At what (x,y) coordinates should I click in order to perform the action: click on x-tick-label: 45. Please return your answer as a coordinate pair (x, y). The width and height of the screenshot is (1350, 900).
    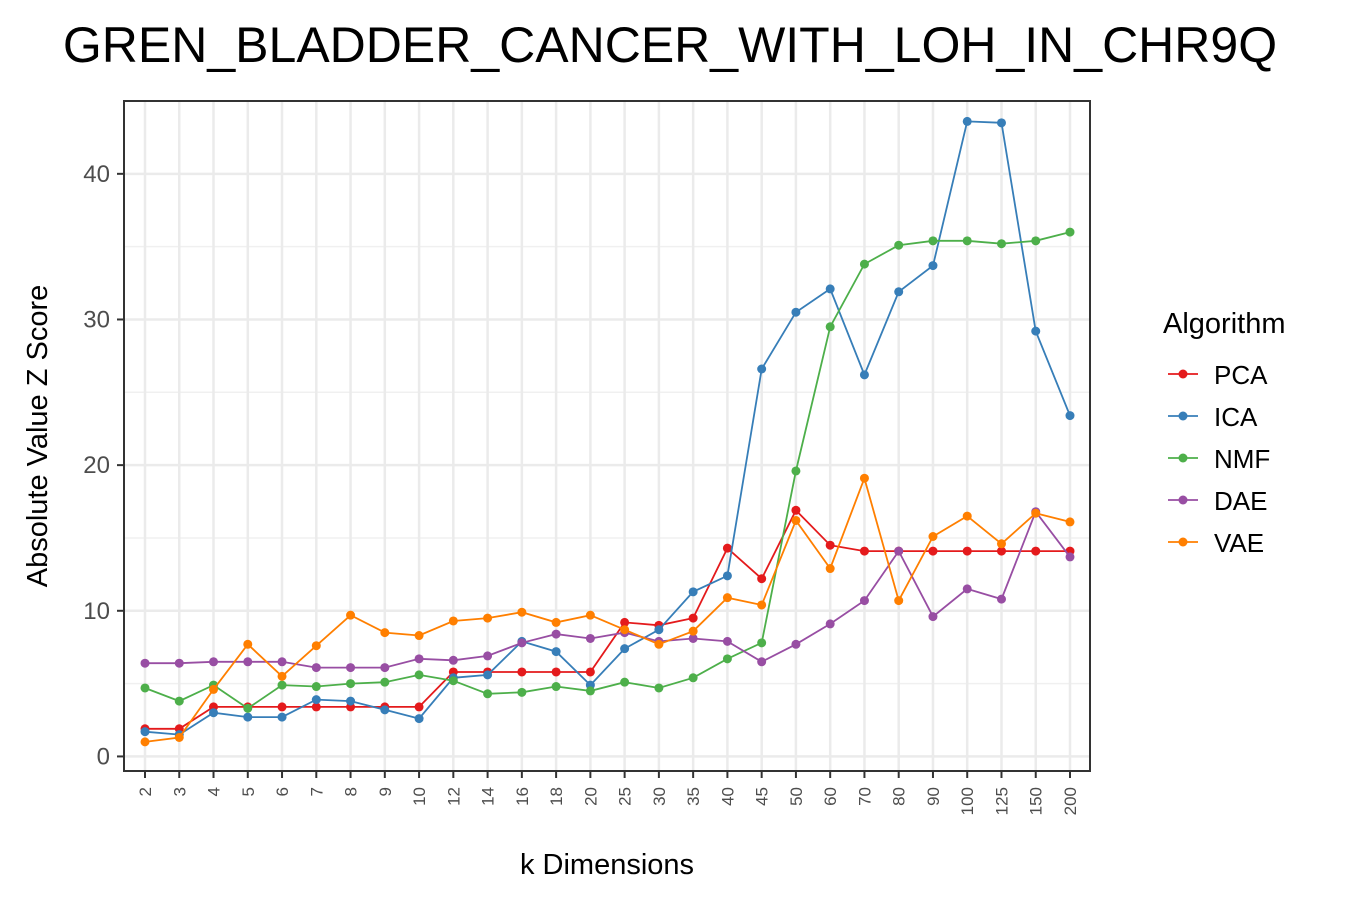
    Looking at the image, I should click on (762, 796).